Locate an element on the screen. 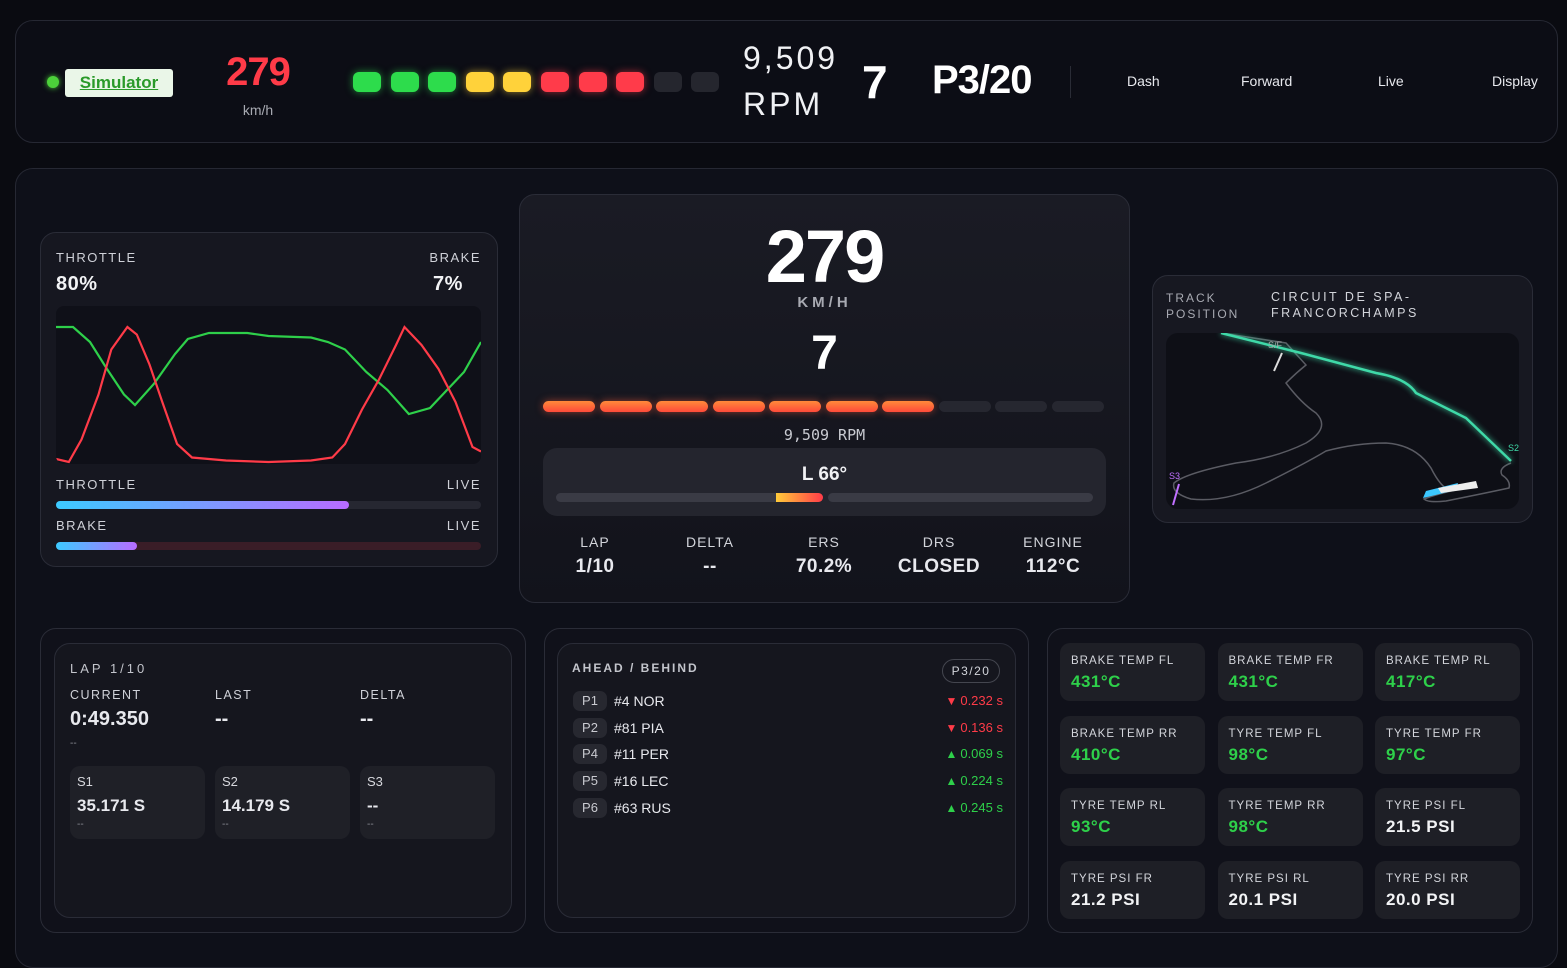  tile-value: 97°C is located at coordinates (1406, 754).